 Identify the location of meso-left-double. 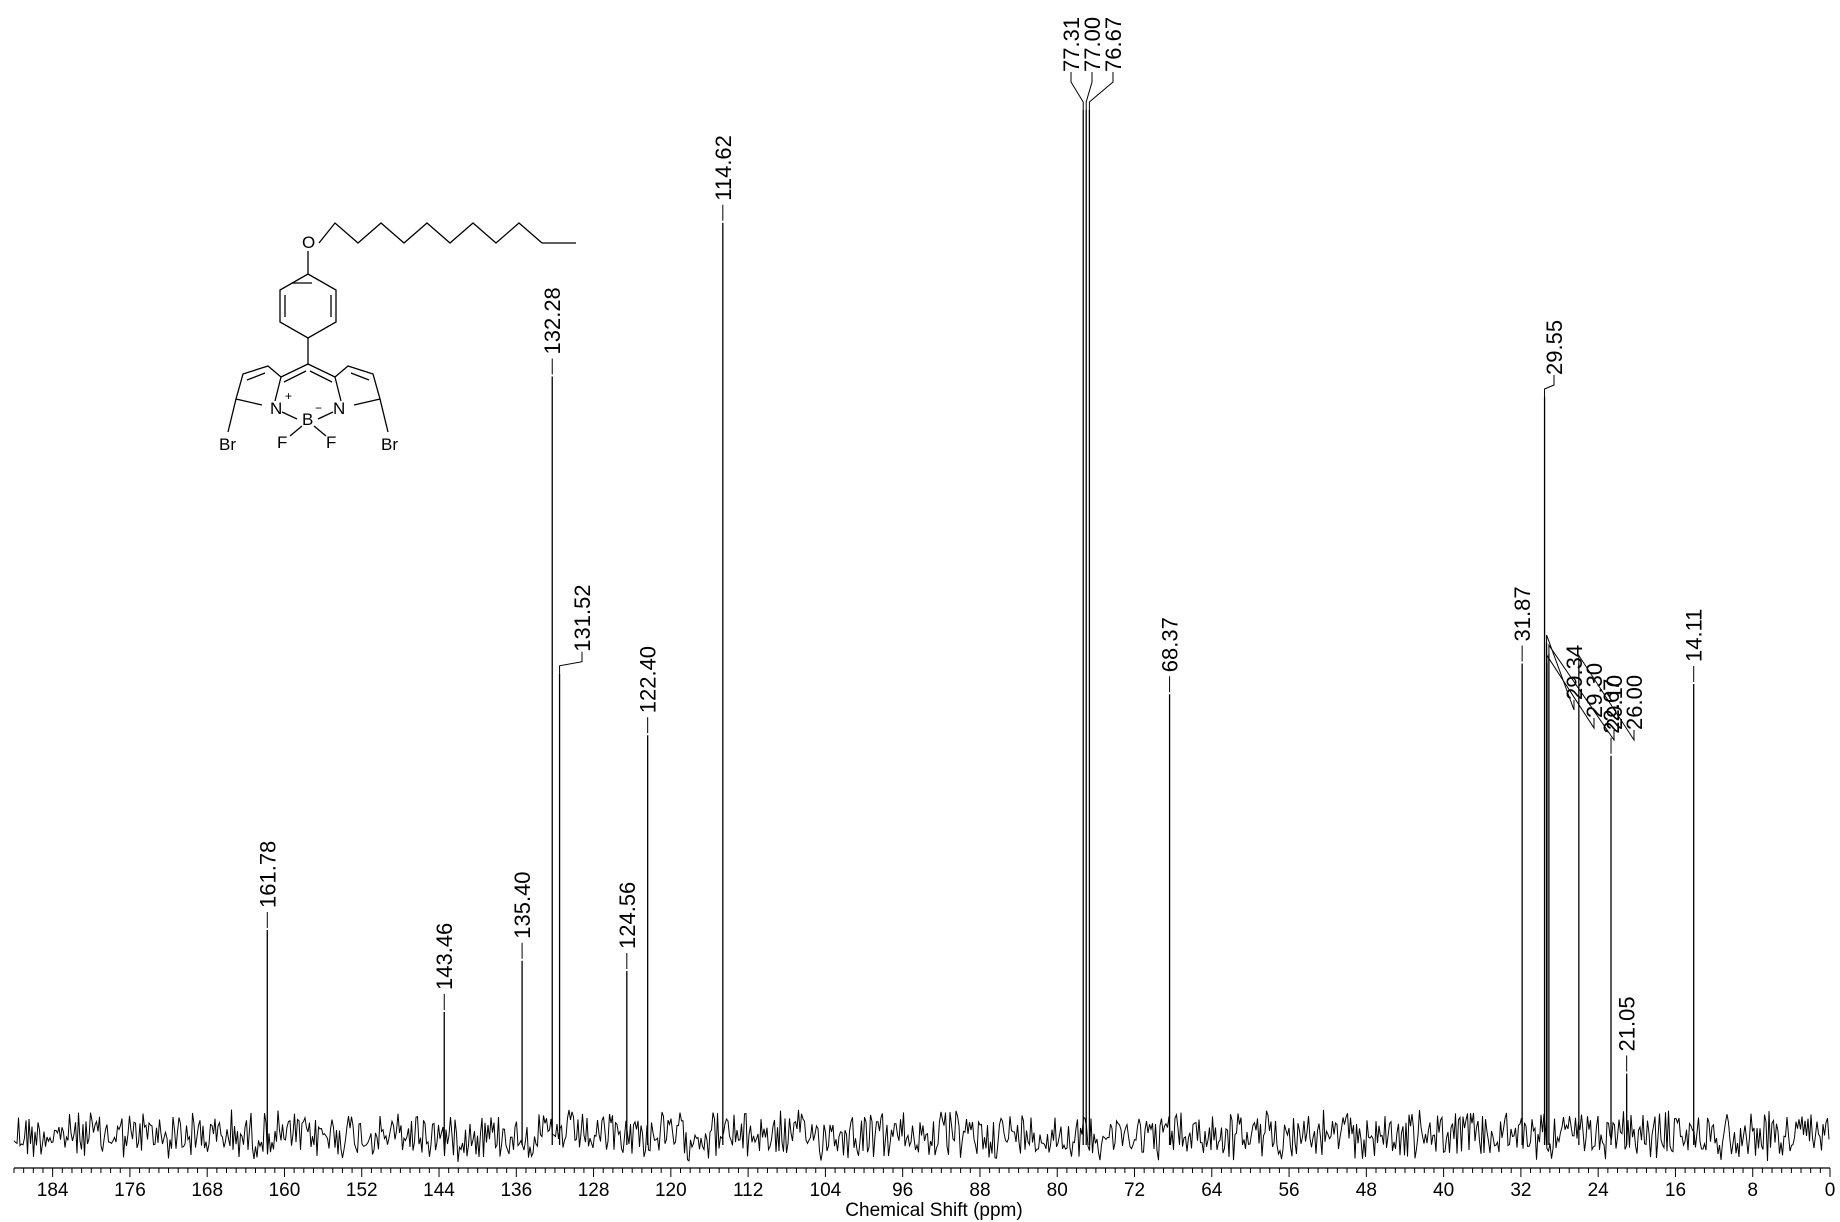
(295, 376).